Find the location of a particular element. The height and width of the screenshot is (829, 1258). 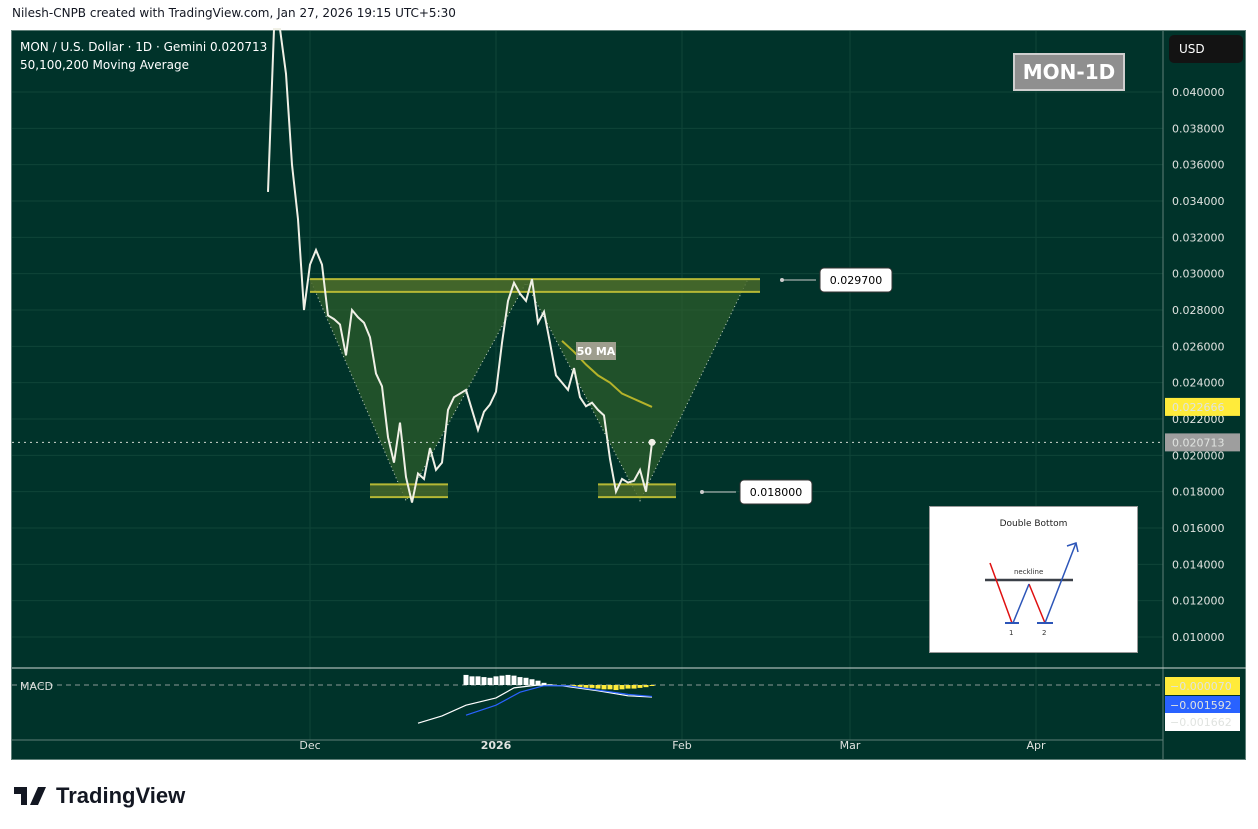

y-tick-label: 0.014000 is located at coordinates (1198, 564).